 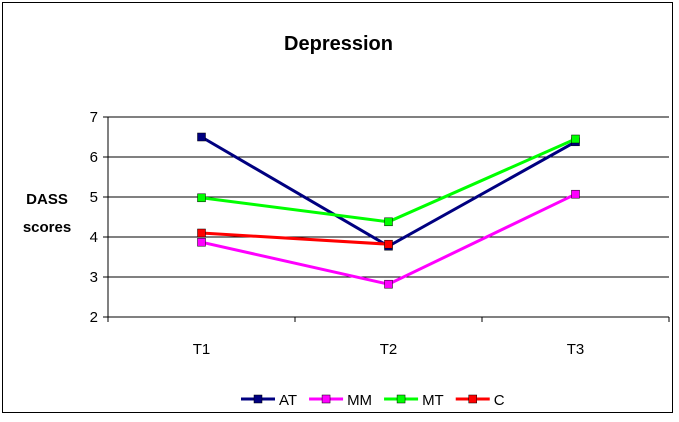 I want to click on point-MT-T1, so click(x=201, y=198).